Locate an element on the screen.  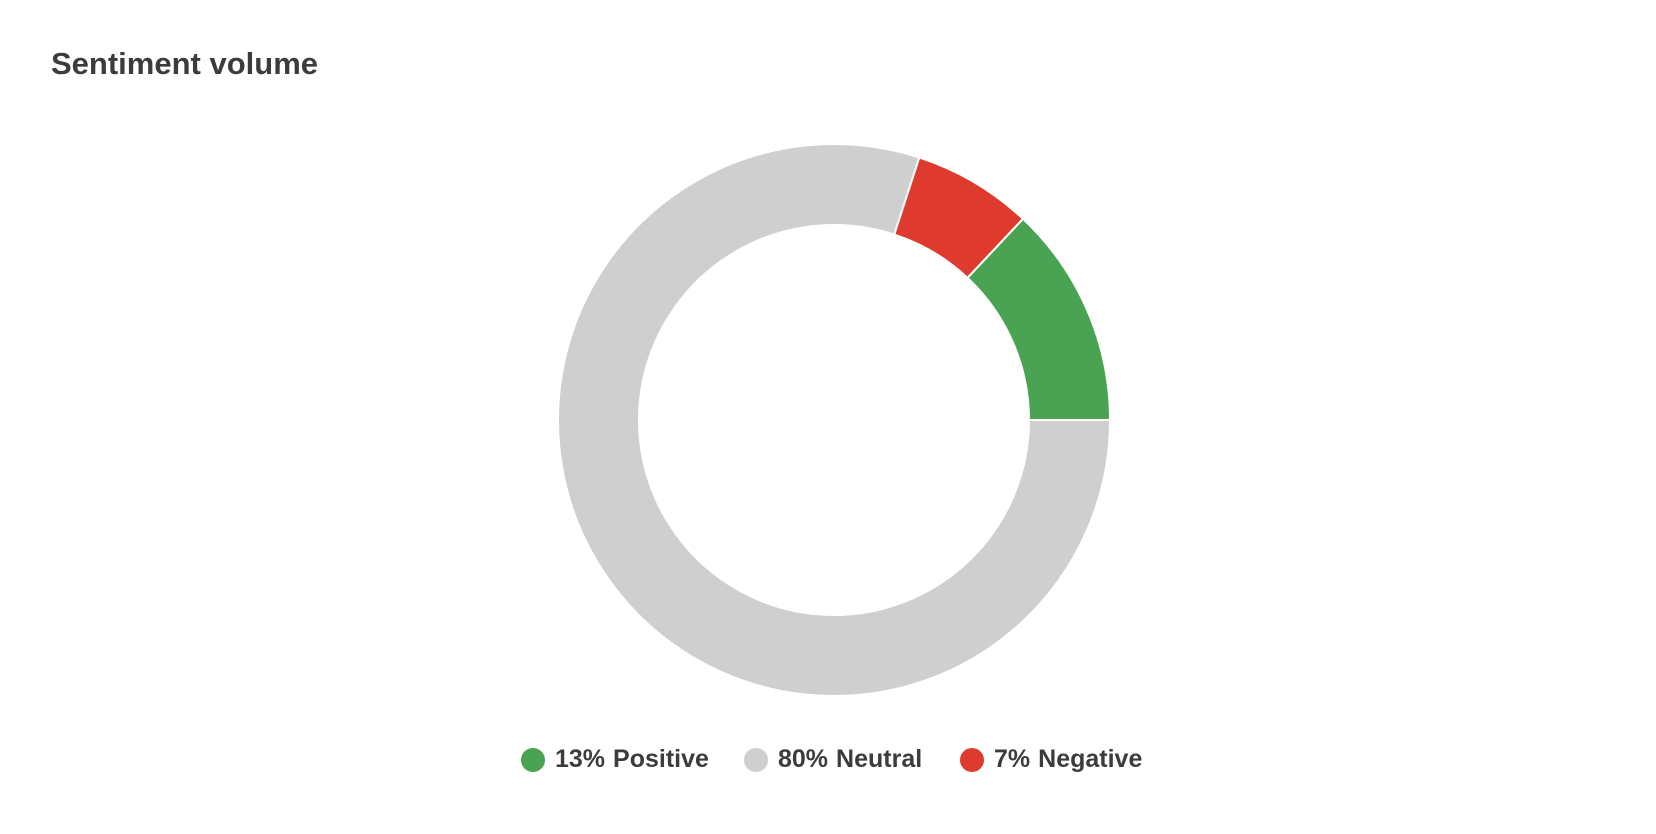
legend-entry: 13% Positive is located at coordinates (632, 759).